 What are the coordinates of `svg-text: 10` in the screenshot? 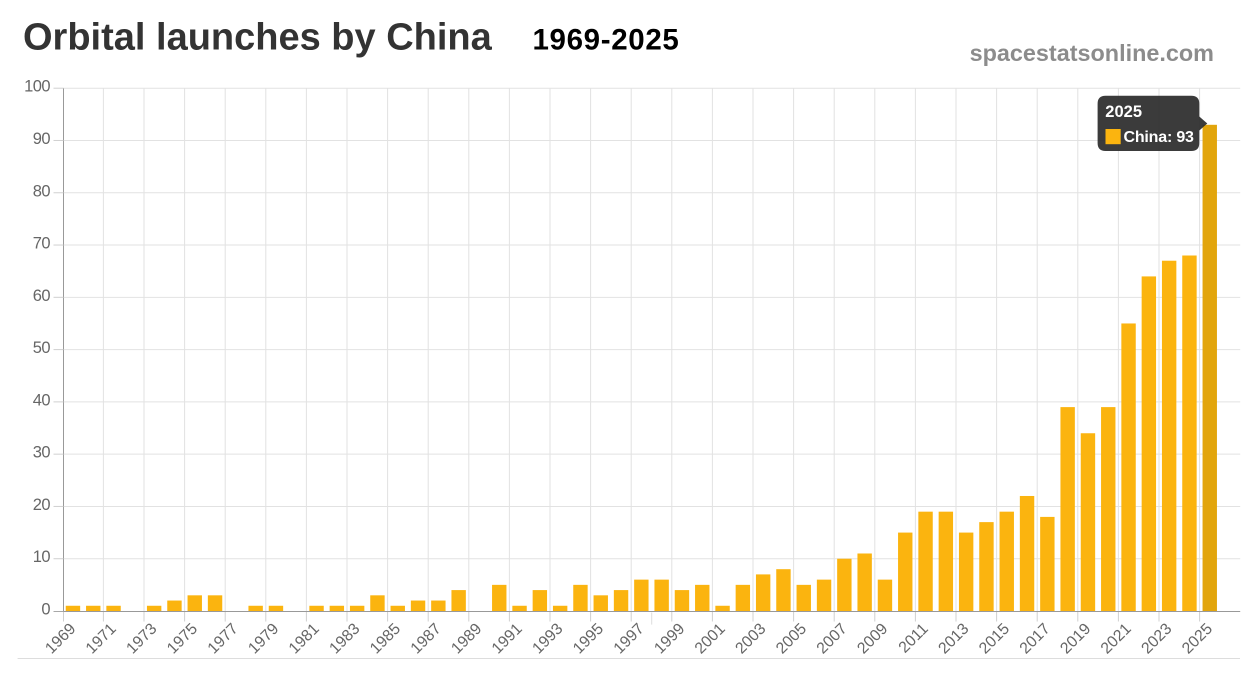 It's located at (42, 557).